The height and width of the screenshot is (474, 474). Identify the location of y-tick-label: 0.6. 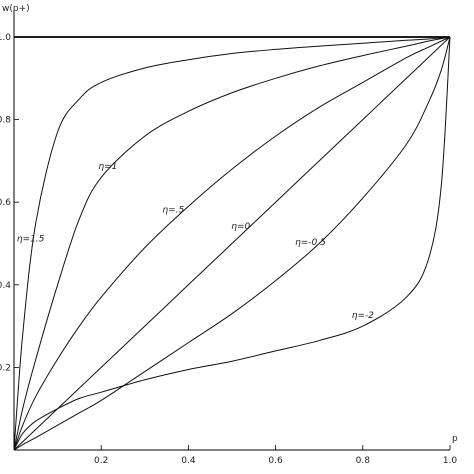
(5, 203).